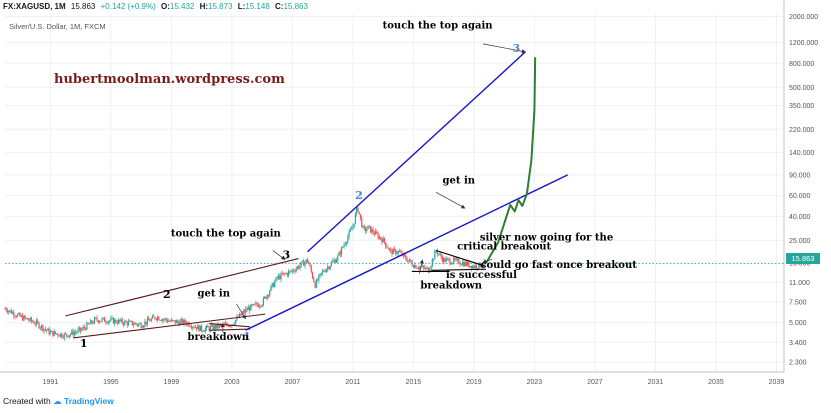  I want to click on trend-line-upper-blue, so click(416, 152).